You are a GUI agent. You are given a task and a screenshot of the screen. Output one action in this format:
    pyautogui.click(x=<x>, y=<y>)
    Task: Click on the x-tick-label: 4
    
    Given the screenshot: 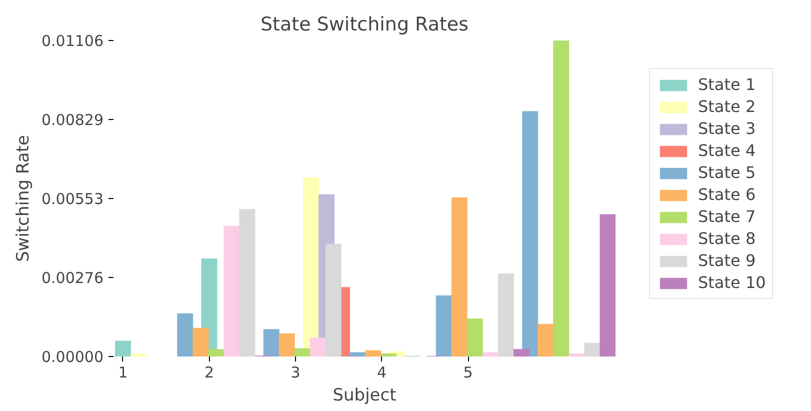 What is the action you would take?
    pyautogui.click(x=381, y=373)
    